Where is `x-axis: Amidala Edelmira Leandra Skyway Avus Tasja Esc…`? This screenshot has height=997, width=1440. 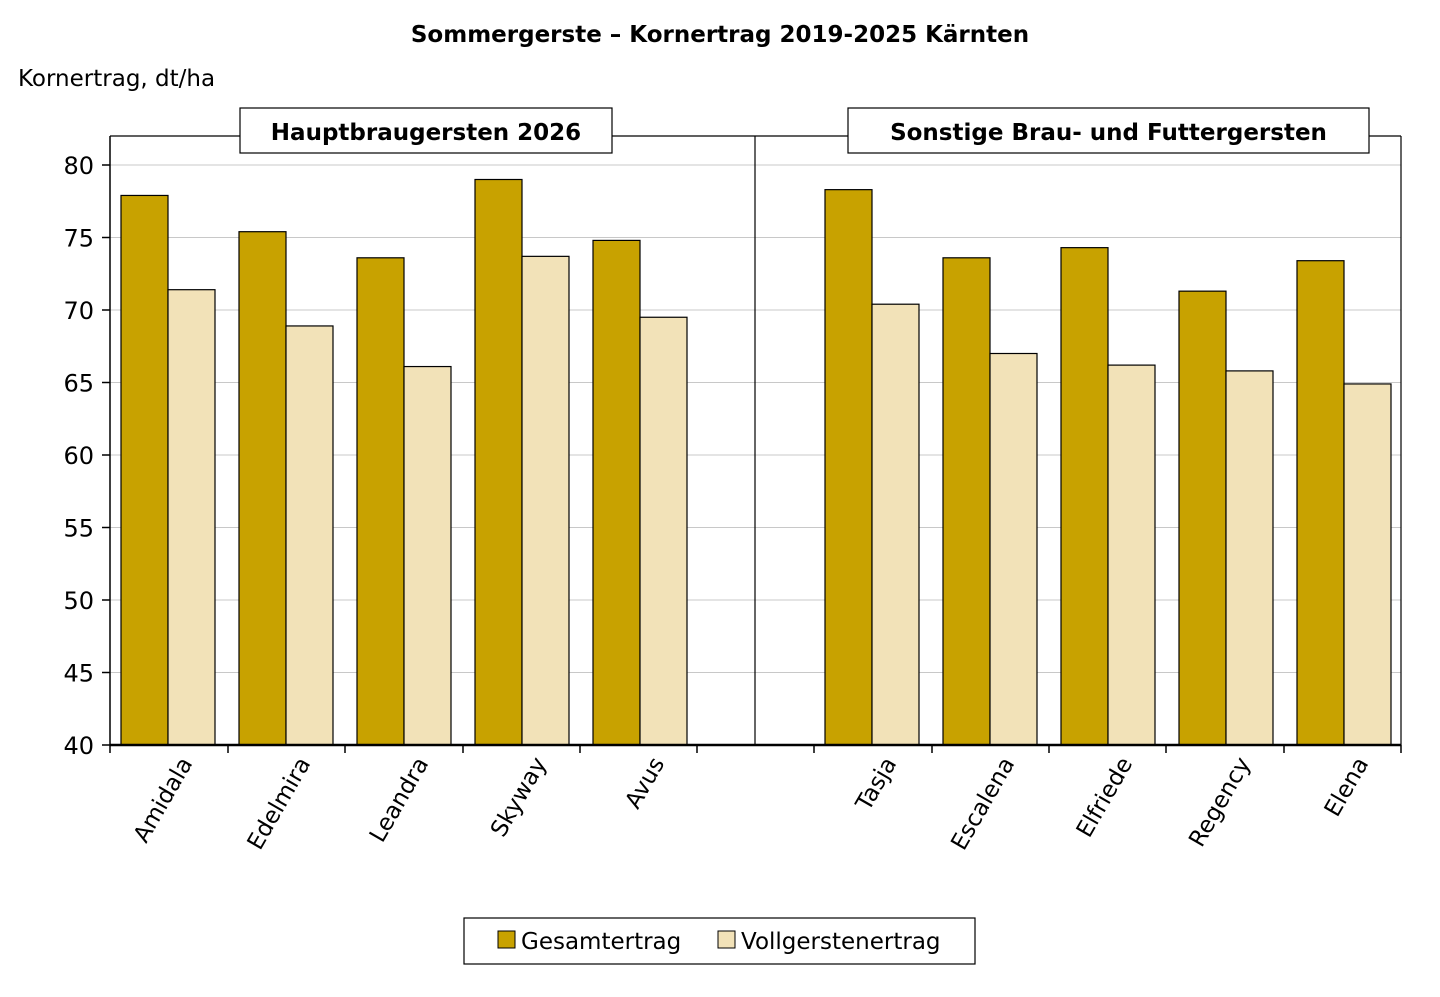
x-axis: Amidala Edelmira Leandra Skyway Avus Tasja Esc… is located at coordinates (751, 804).